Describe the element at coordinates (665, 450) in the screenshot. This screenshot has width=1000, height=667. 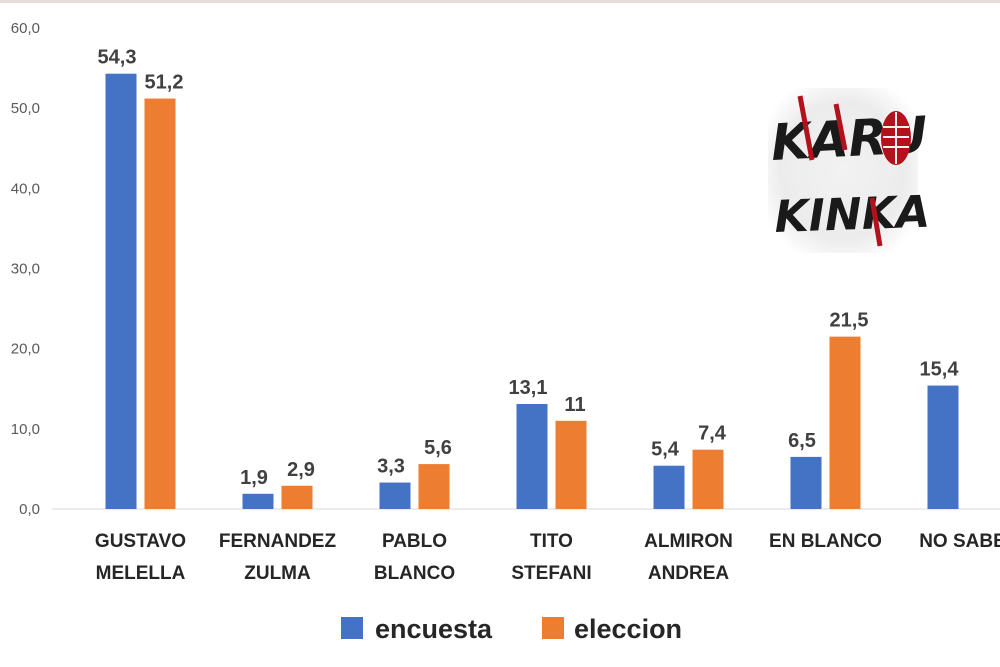
I see `data-label-encuesta: 5,4` at that location.